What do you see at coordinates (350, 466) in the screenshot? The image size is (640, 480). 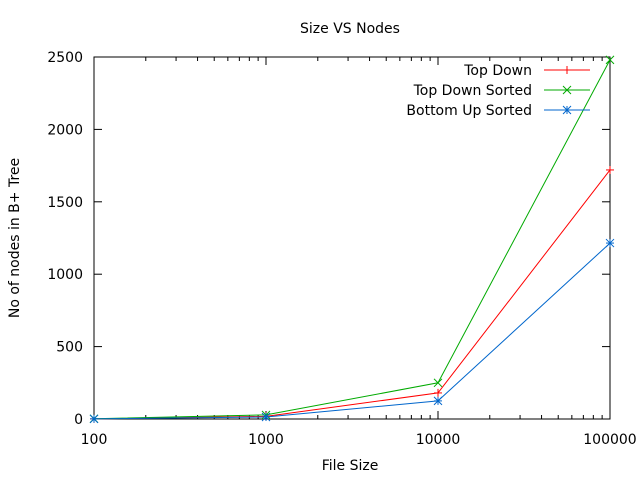 I see `x-axis-label: File Size` at bounding box center [350, 466].